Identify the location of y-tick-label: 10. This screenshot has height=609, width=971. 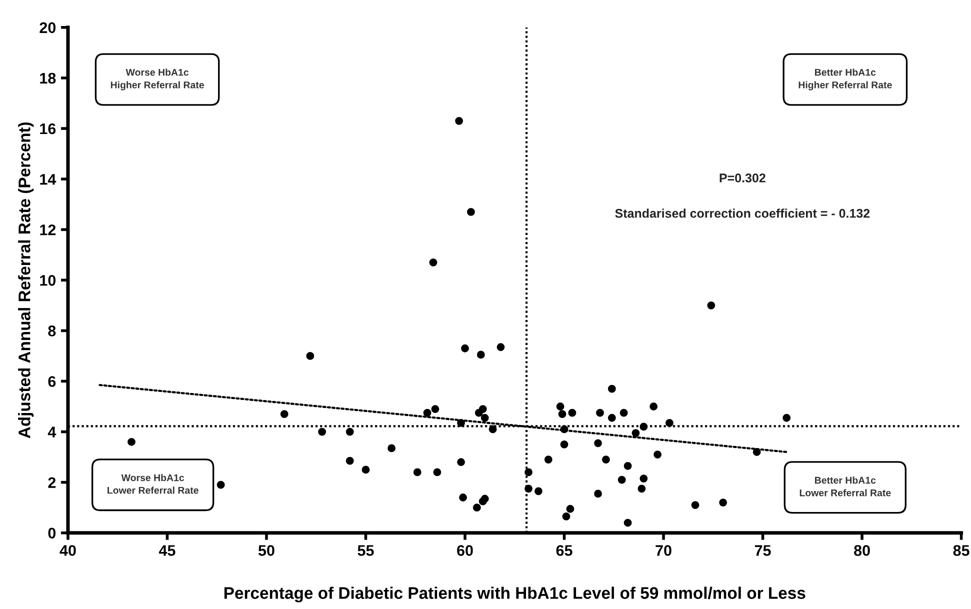
(48, 280).